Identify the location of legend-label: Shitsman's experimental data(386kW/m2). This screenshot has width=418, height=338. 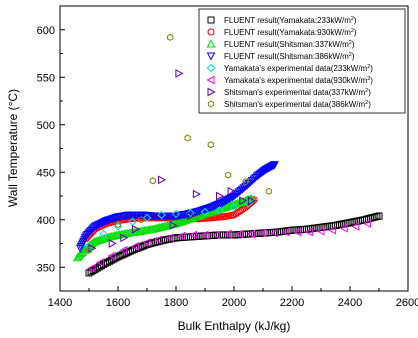
(297, 104).